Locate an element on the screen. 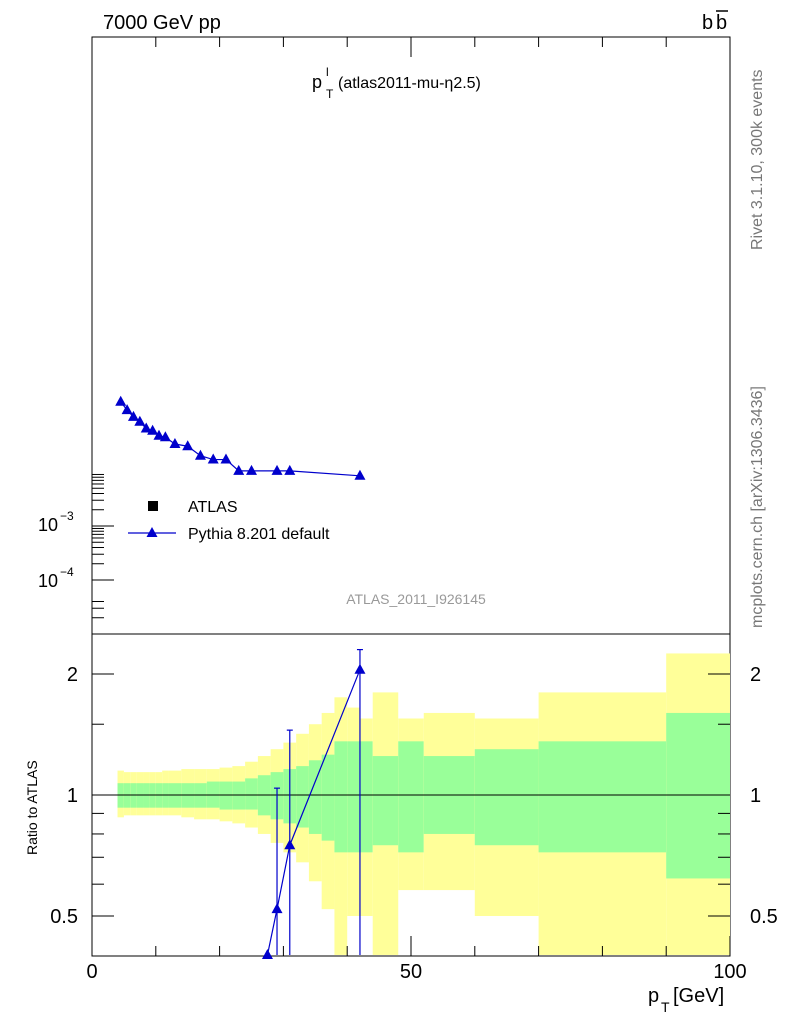  analysis-watermark: ATLAS_2011_I926145 is located at coordinates (416, 599).